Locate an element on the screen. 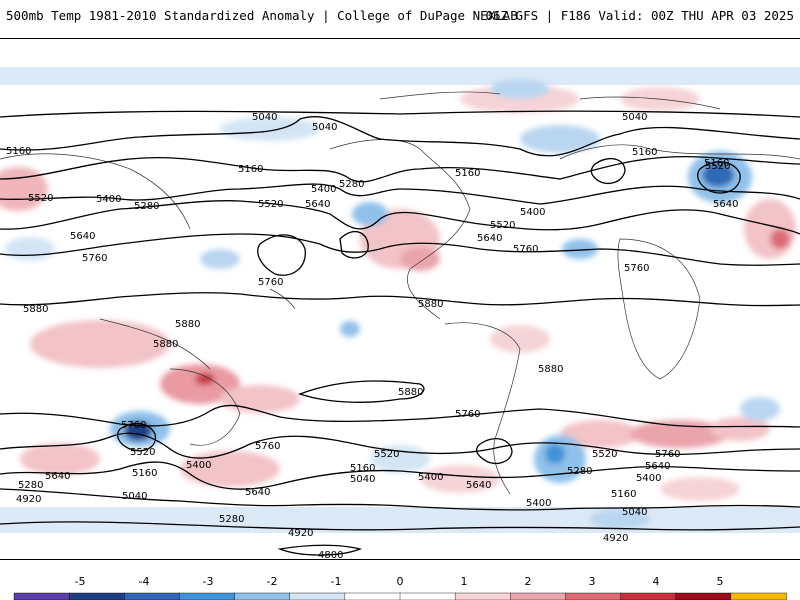  colorbar-tick-label: -4 is located at coordinates (144, 581).